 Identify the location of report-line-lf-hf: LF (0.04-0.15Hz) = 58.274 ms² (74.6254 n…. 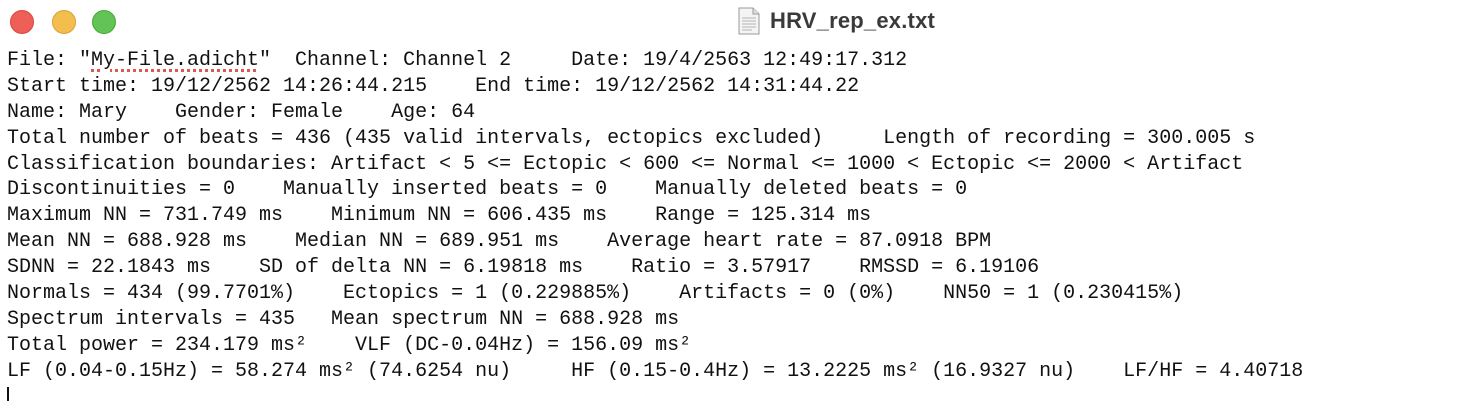
(655, 371).